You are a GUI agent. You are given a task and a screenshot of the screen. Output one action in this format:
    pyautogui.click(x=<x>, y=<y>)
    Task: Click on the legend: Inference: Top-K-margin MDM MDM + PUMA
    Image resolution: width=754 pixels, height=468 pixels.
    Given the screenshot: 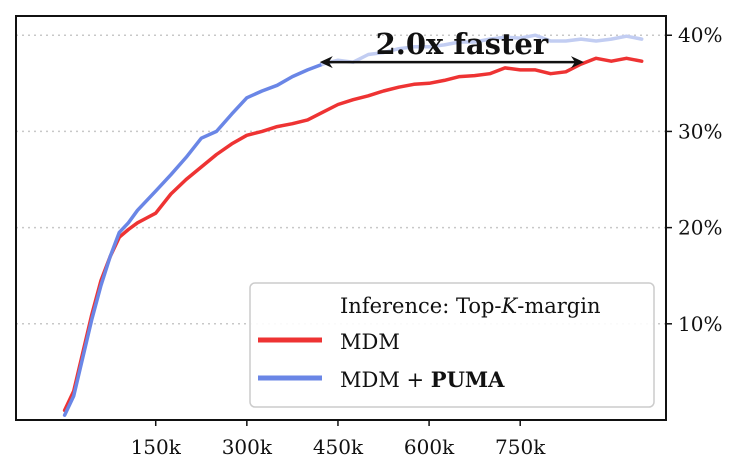 What is the action you would take?
    pyautogui.click(x=452, y=345)
    